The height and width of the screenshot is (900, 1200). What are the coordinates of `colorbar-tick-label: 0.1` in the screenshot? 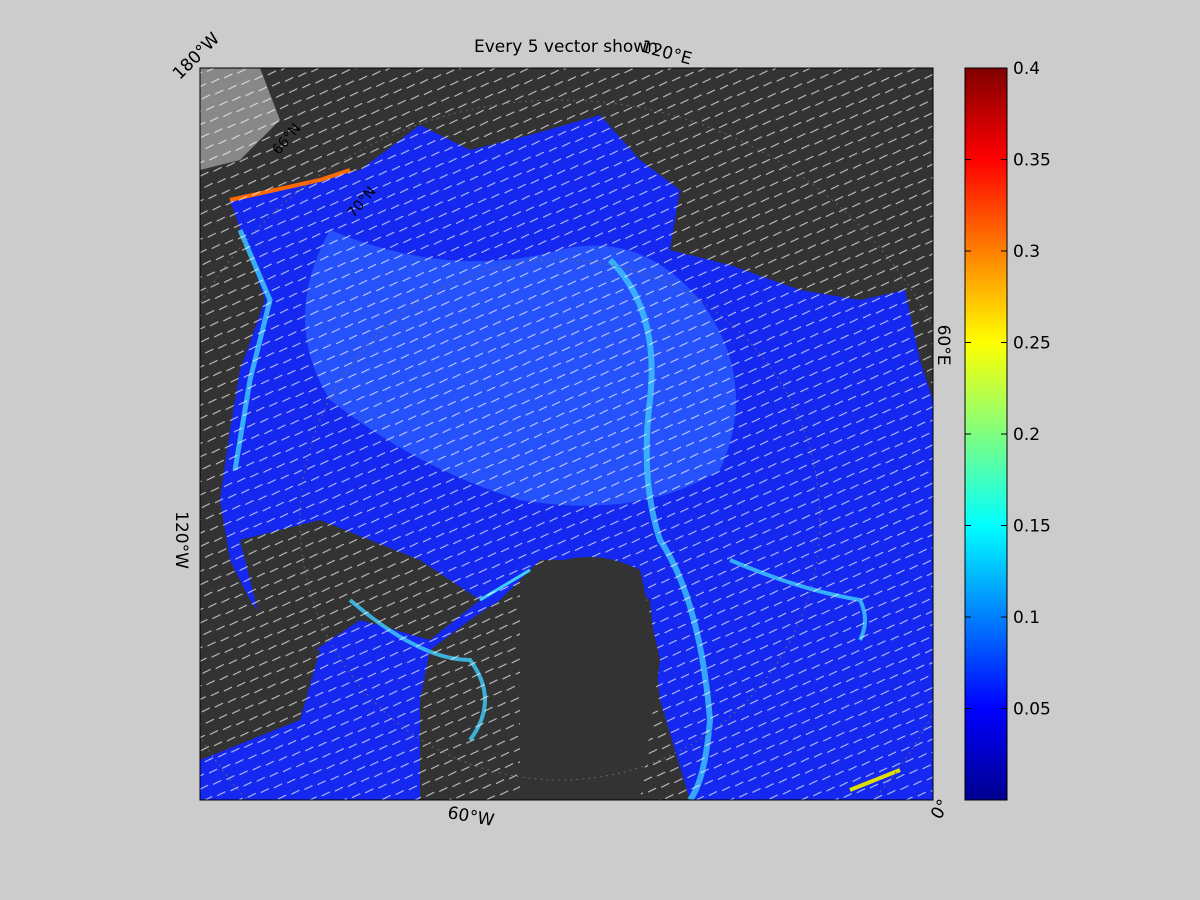 It's located at (1026, 618).